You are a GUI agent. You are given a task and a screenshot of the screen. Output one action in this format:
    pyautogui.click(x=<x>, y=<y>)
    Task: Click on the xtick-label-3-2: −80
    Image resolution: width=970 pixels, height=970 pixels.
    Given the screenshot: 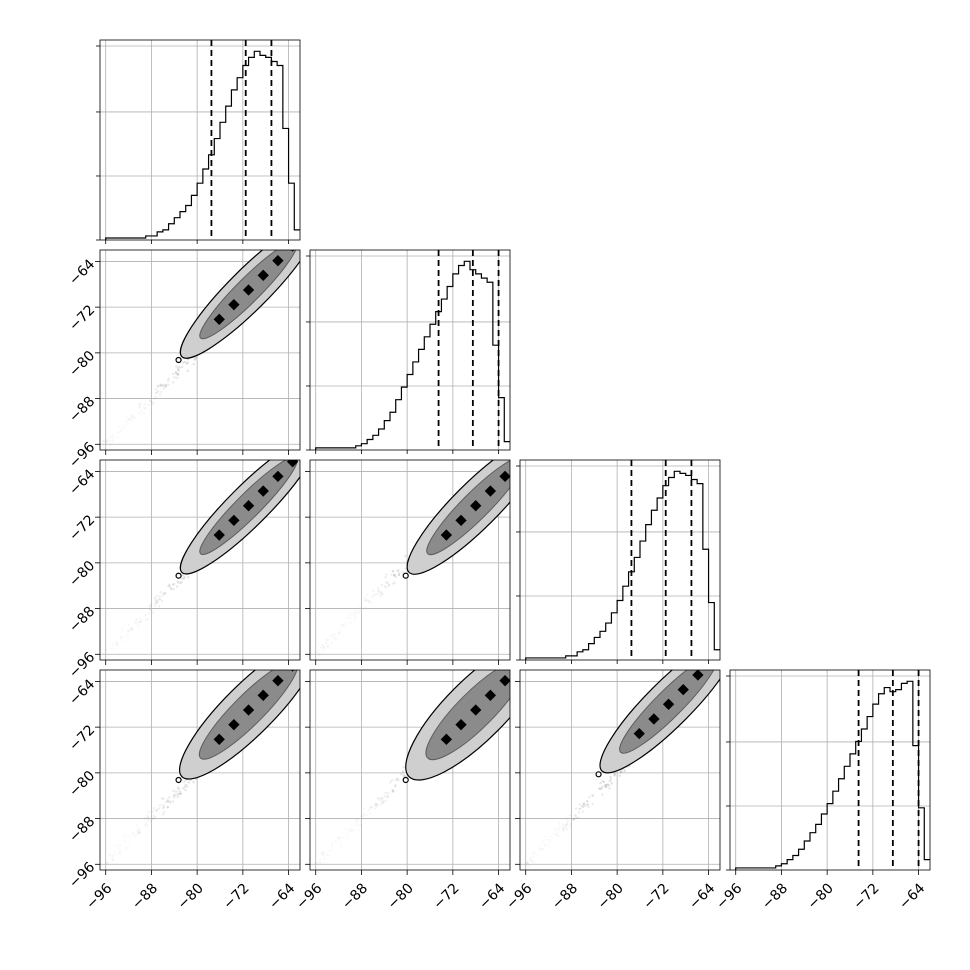 What is the action you would take?
    pyautogui.click(x=611, y=896)
    